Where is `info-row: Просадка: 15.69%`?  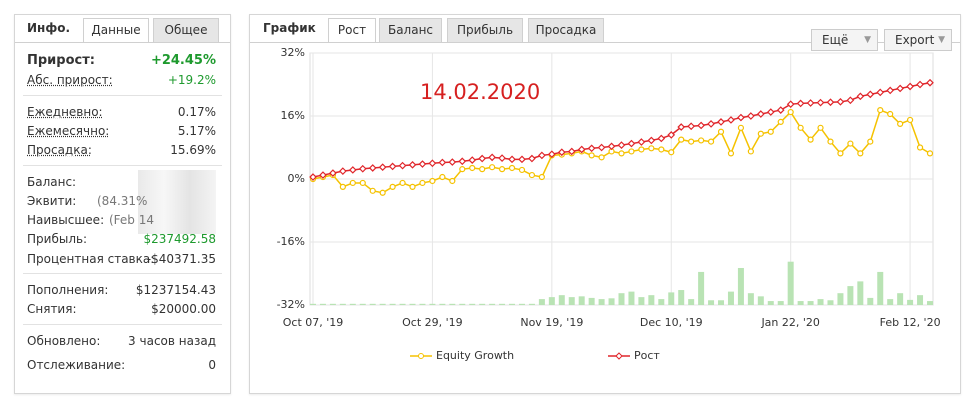
info-row: Просадка: 15.69% is located at coordinates (121, 150).